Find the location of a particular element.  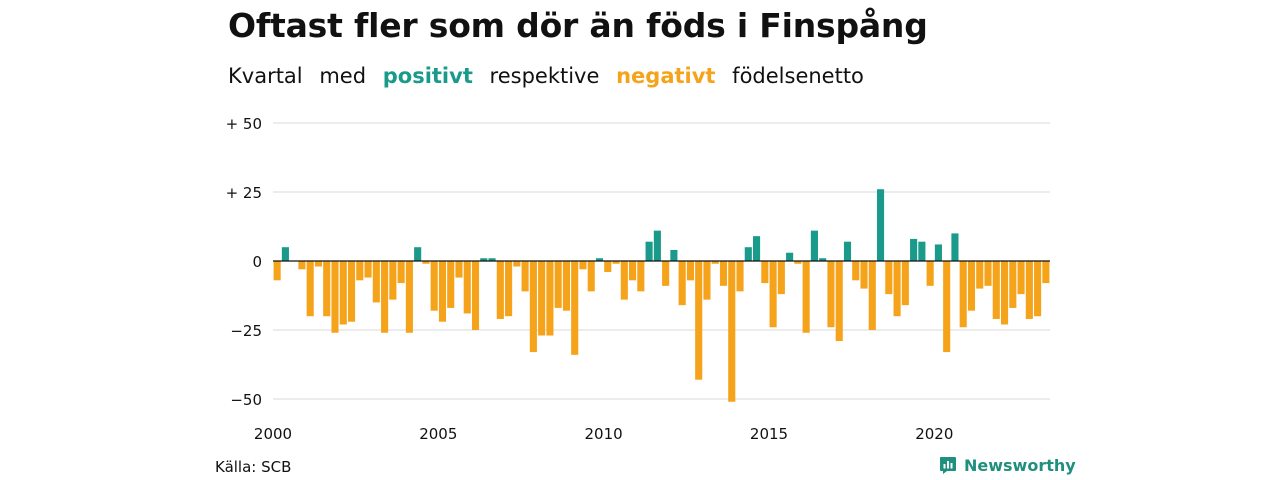

bar-2016Q3 is located at coordinates (823, 259).